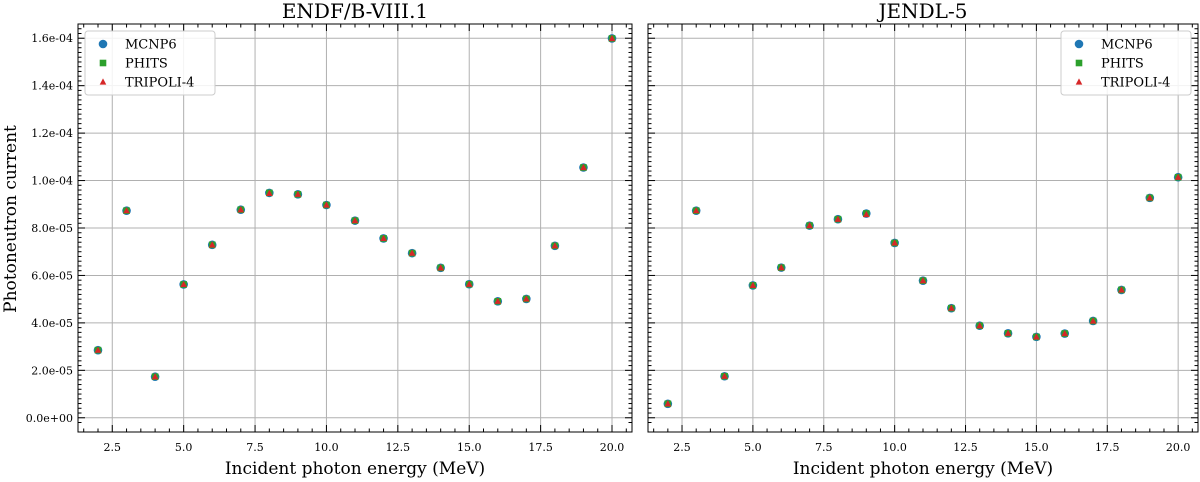  Describe the element at coordinates (49, 418) in the screenshot. I see `y-tick-label: 0.0e+00` at that location.